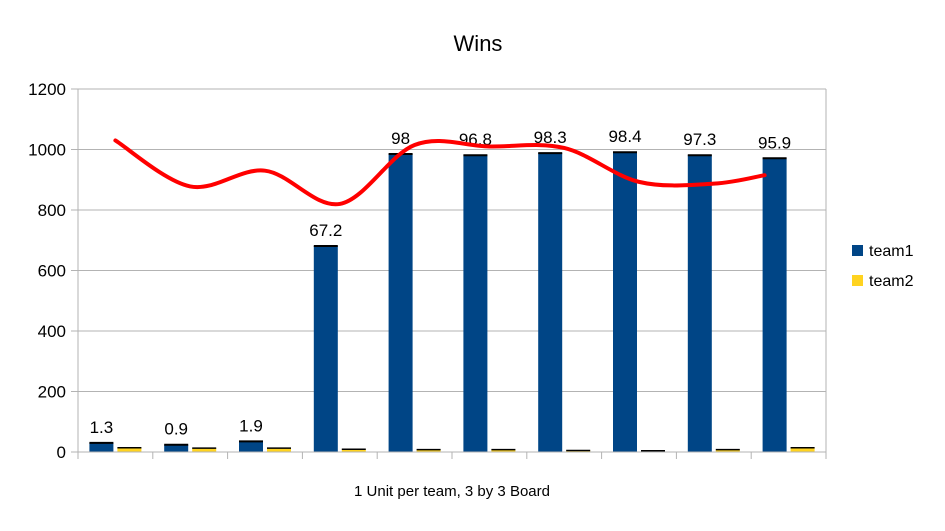  Describe the element at coordinates (883, 266) in the screenshot. I see `legend: team1 team2` at that location.